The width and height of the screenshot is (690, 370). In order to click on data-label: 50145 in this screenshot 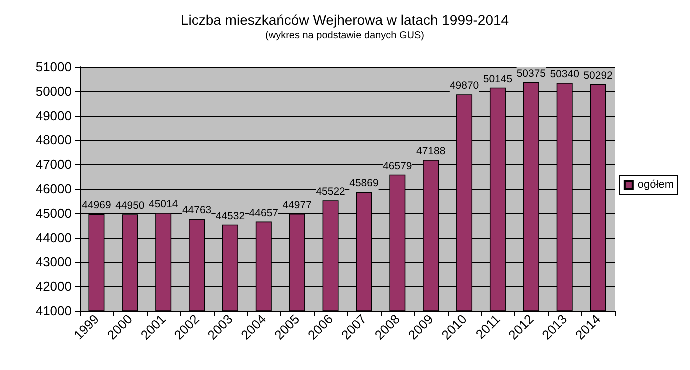, I will do `click(498, 79)`.